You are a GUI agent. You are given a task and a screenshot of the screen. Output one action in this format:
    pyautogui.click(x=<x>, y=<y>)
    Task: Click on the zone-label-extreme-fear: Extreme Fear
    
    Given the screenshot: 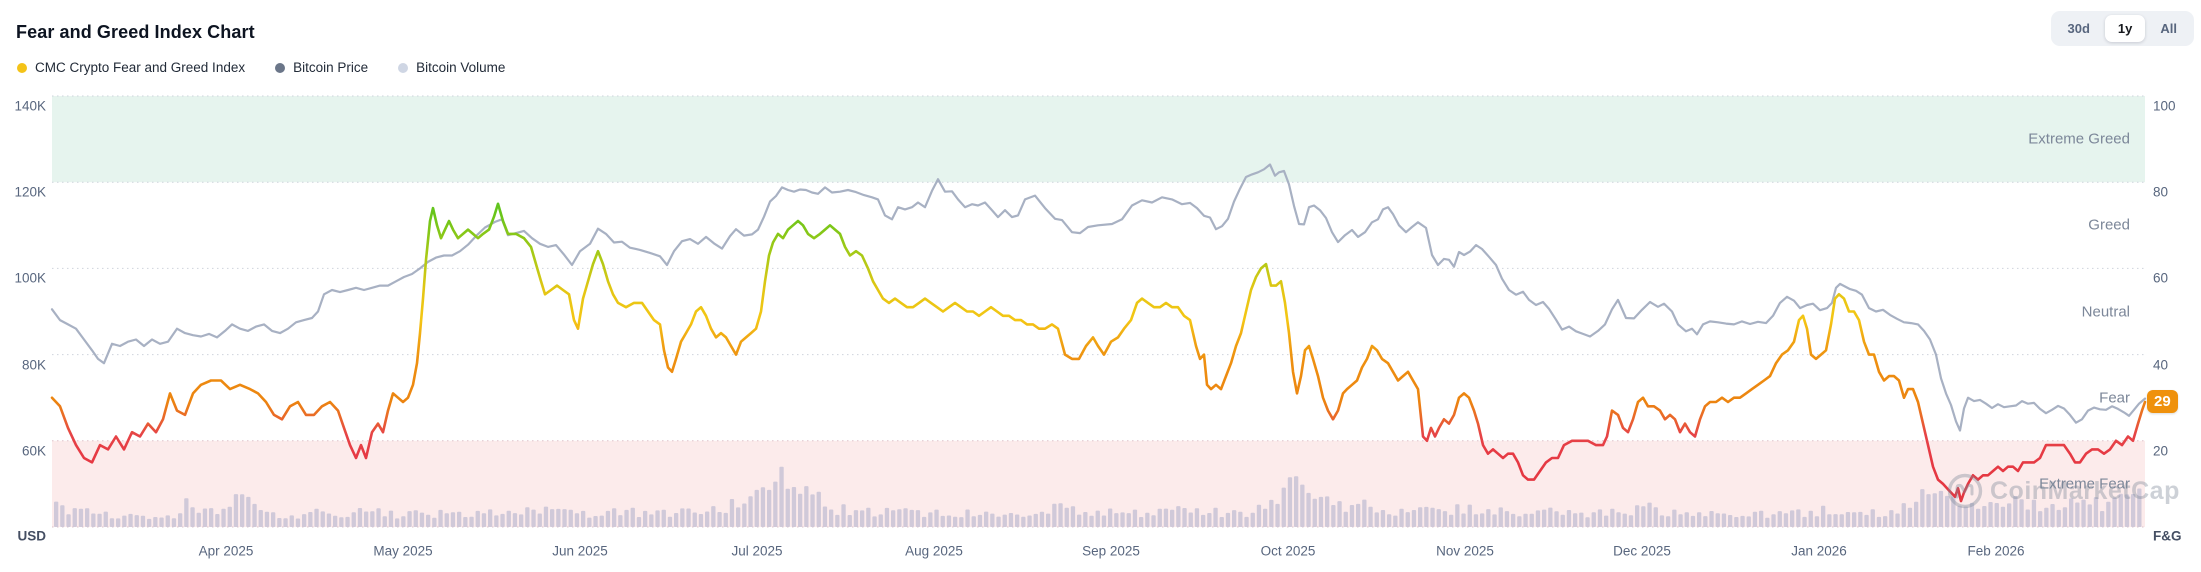 What is the action you would take?
    pyautogui.click(x=2084, y=484)
    